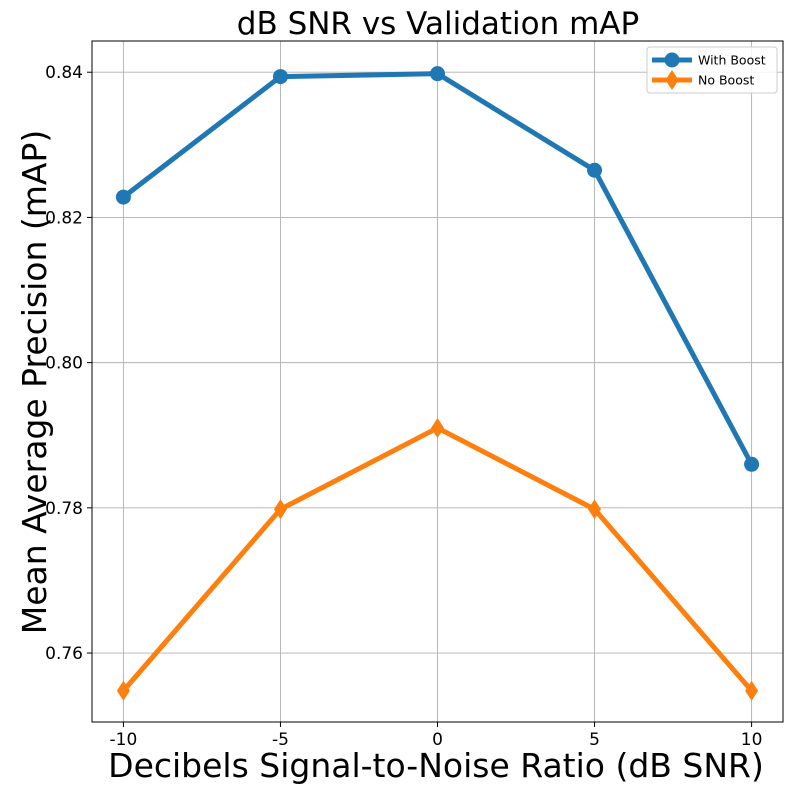 The height and width of the screenshot is (793, 793). I want to click on y-tick-label: 0.82, so click(64, 218).